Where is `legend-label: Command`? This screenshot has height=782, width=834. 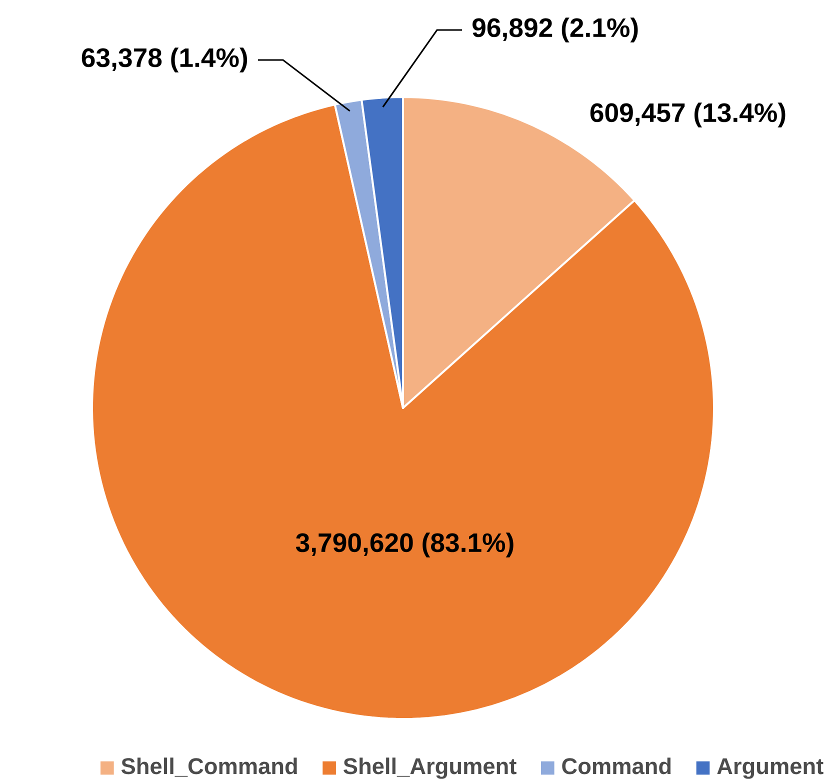
legend-label: Command is located at coordinates (616, 766).